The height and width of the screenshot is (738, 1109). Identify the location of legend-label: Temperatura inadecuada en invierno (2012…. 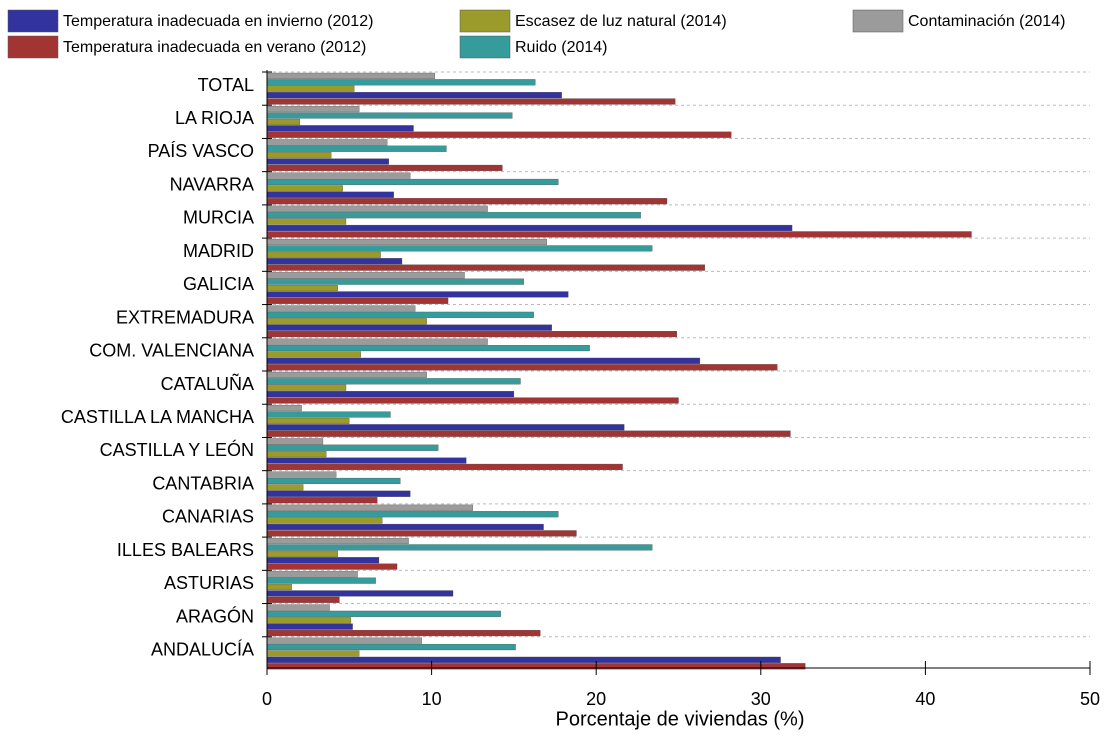
(218, 21).